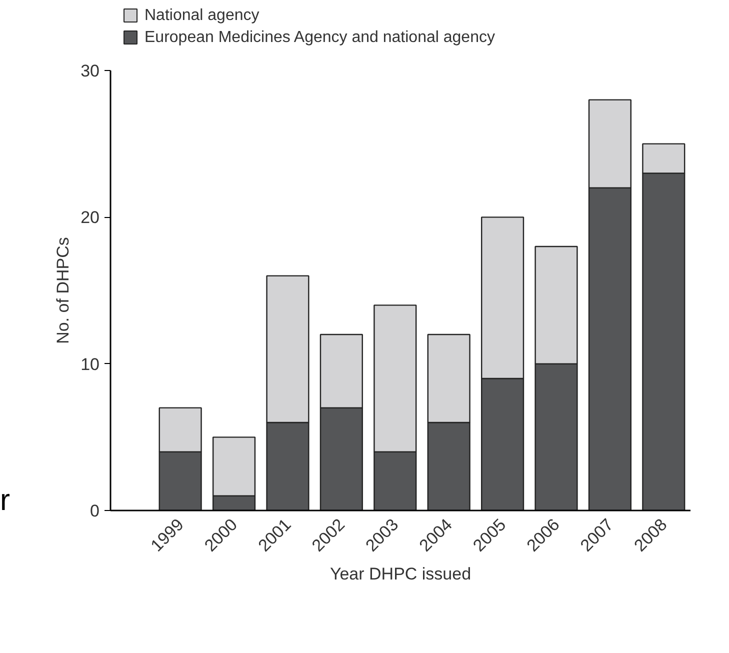  I want to click on legend-label: National agency, so click(202, 15).